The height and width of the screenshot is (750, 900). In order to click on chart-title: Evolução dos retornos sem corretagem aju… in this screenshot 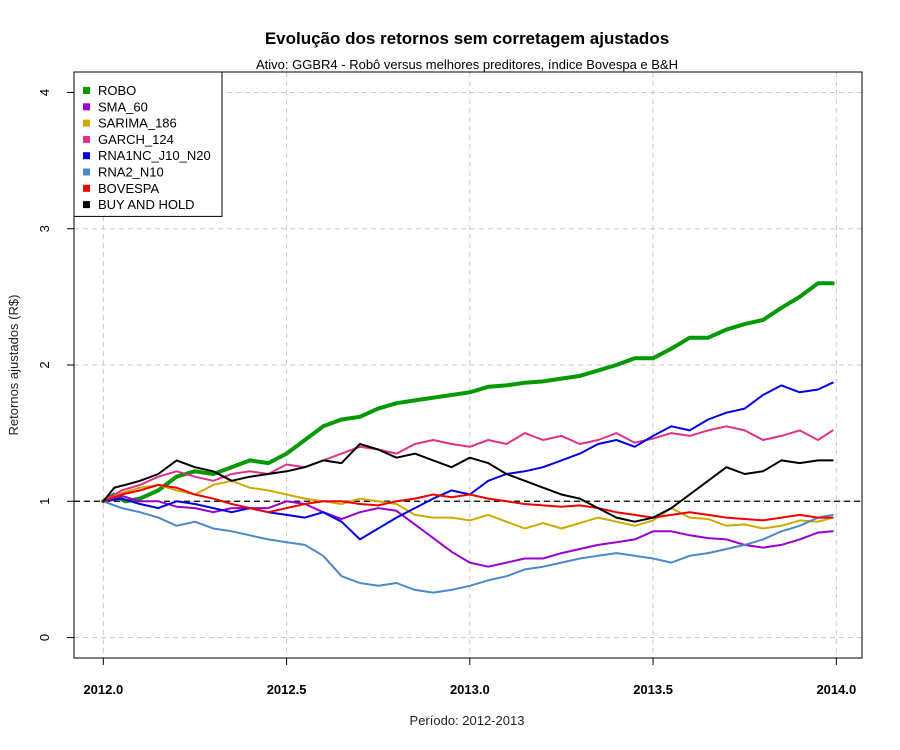, I will do `click(467, 38)`.